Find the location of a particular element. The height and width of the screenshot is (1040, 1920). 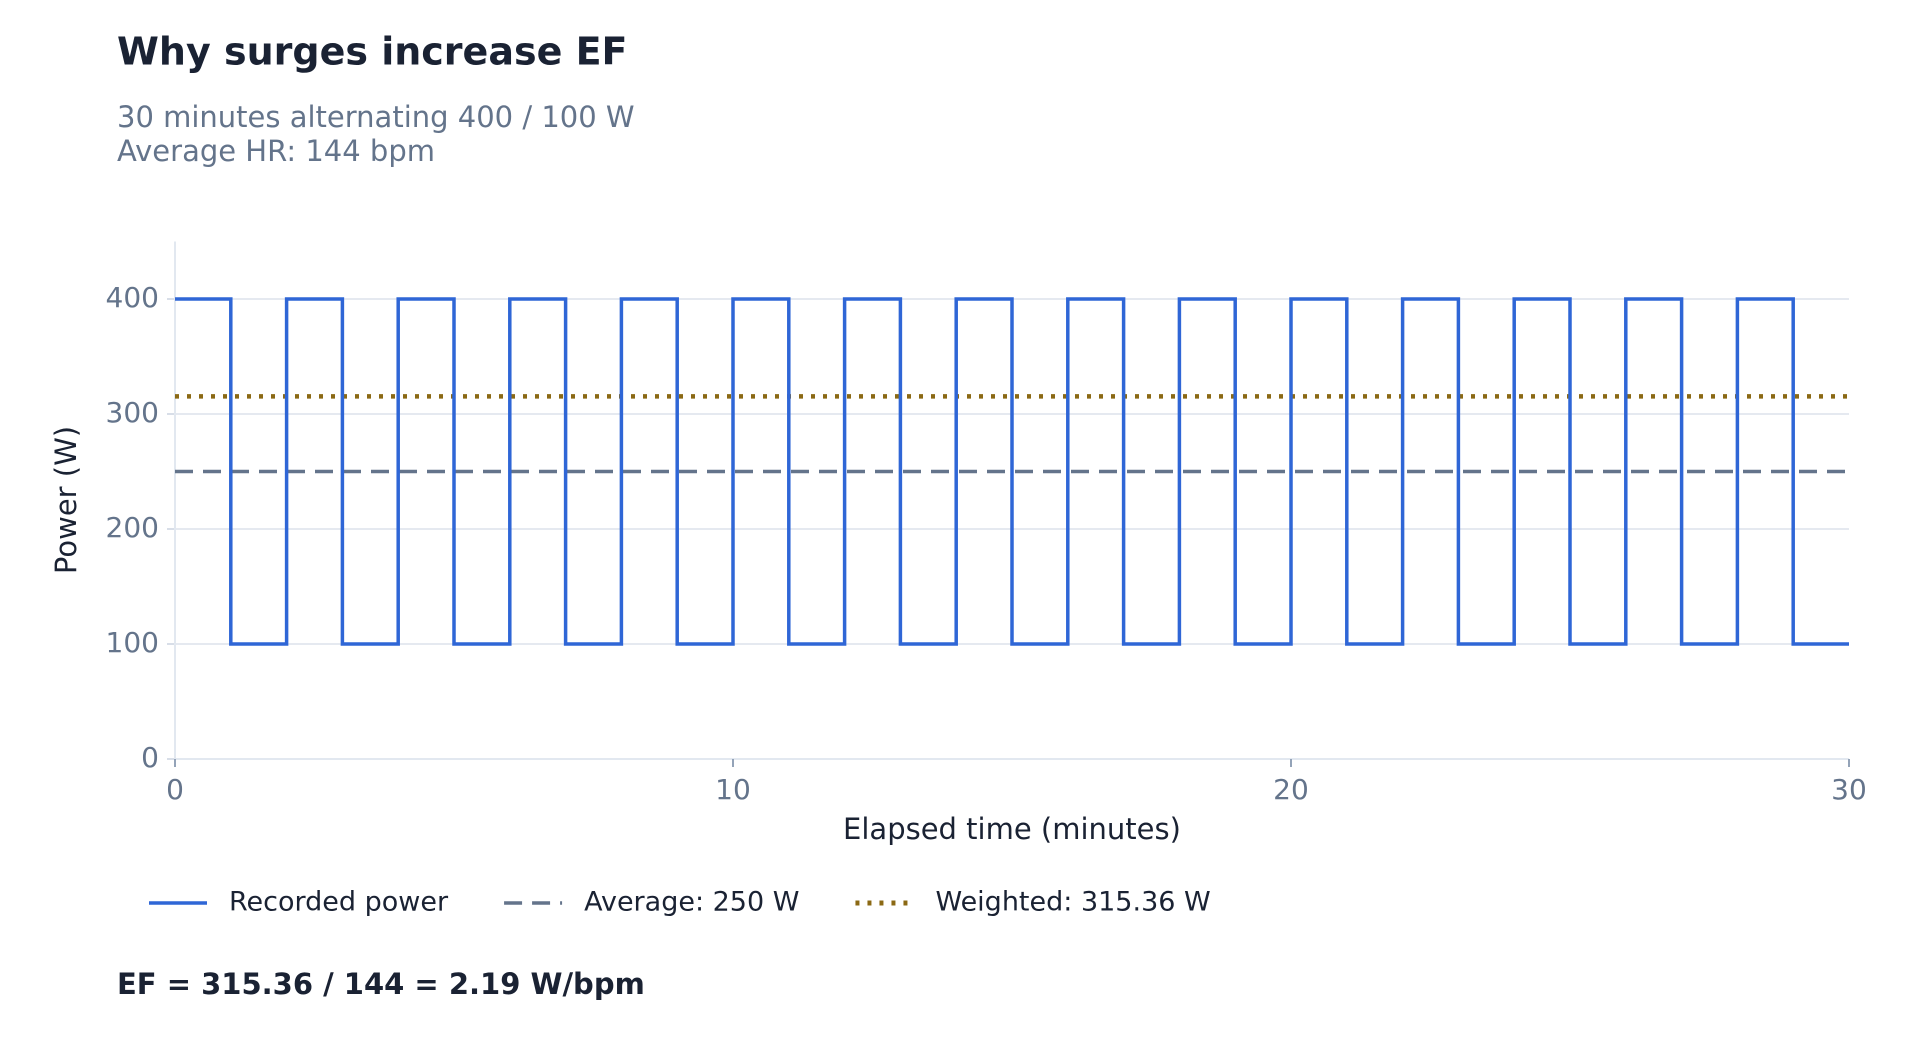

legend-label: Average: 250 W is located at coordinates (691, 902).